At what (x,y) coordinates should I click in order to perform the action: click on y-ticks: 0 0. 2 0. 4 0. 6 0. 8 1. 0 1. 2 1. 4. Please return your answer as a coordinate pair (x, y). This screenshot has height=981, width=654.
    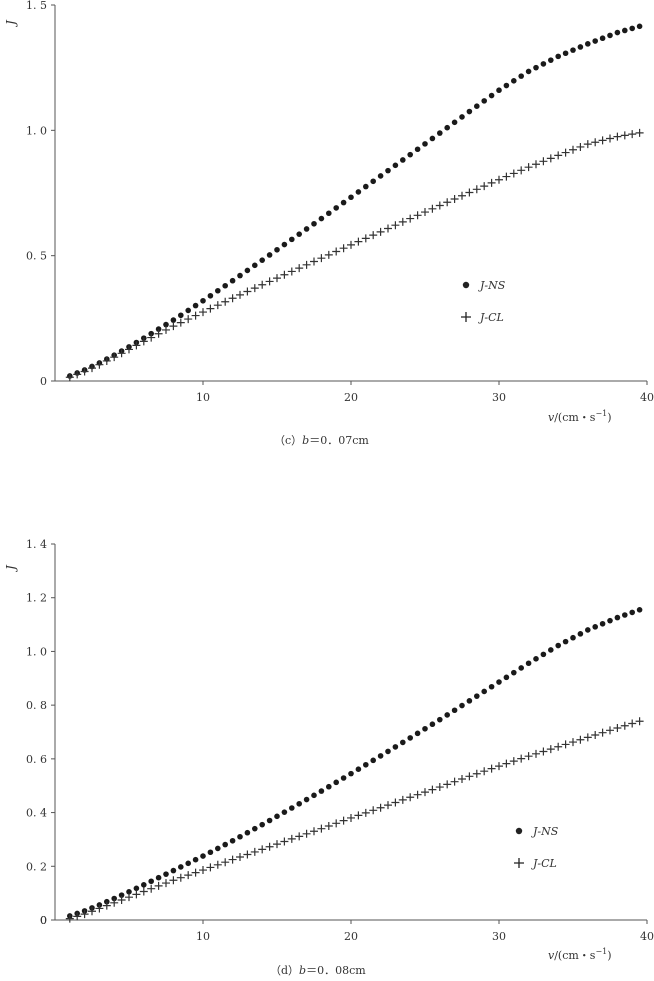
    Looking at the image, I should click on (40, 732).